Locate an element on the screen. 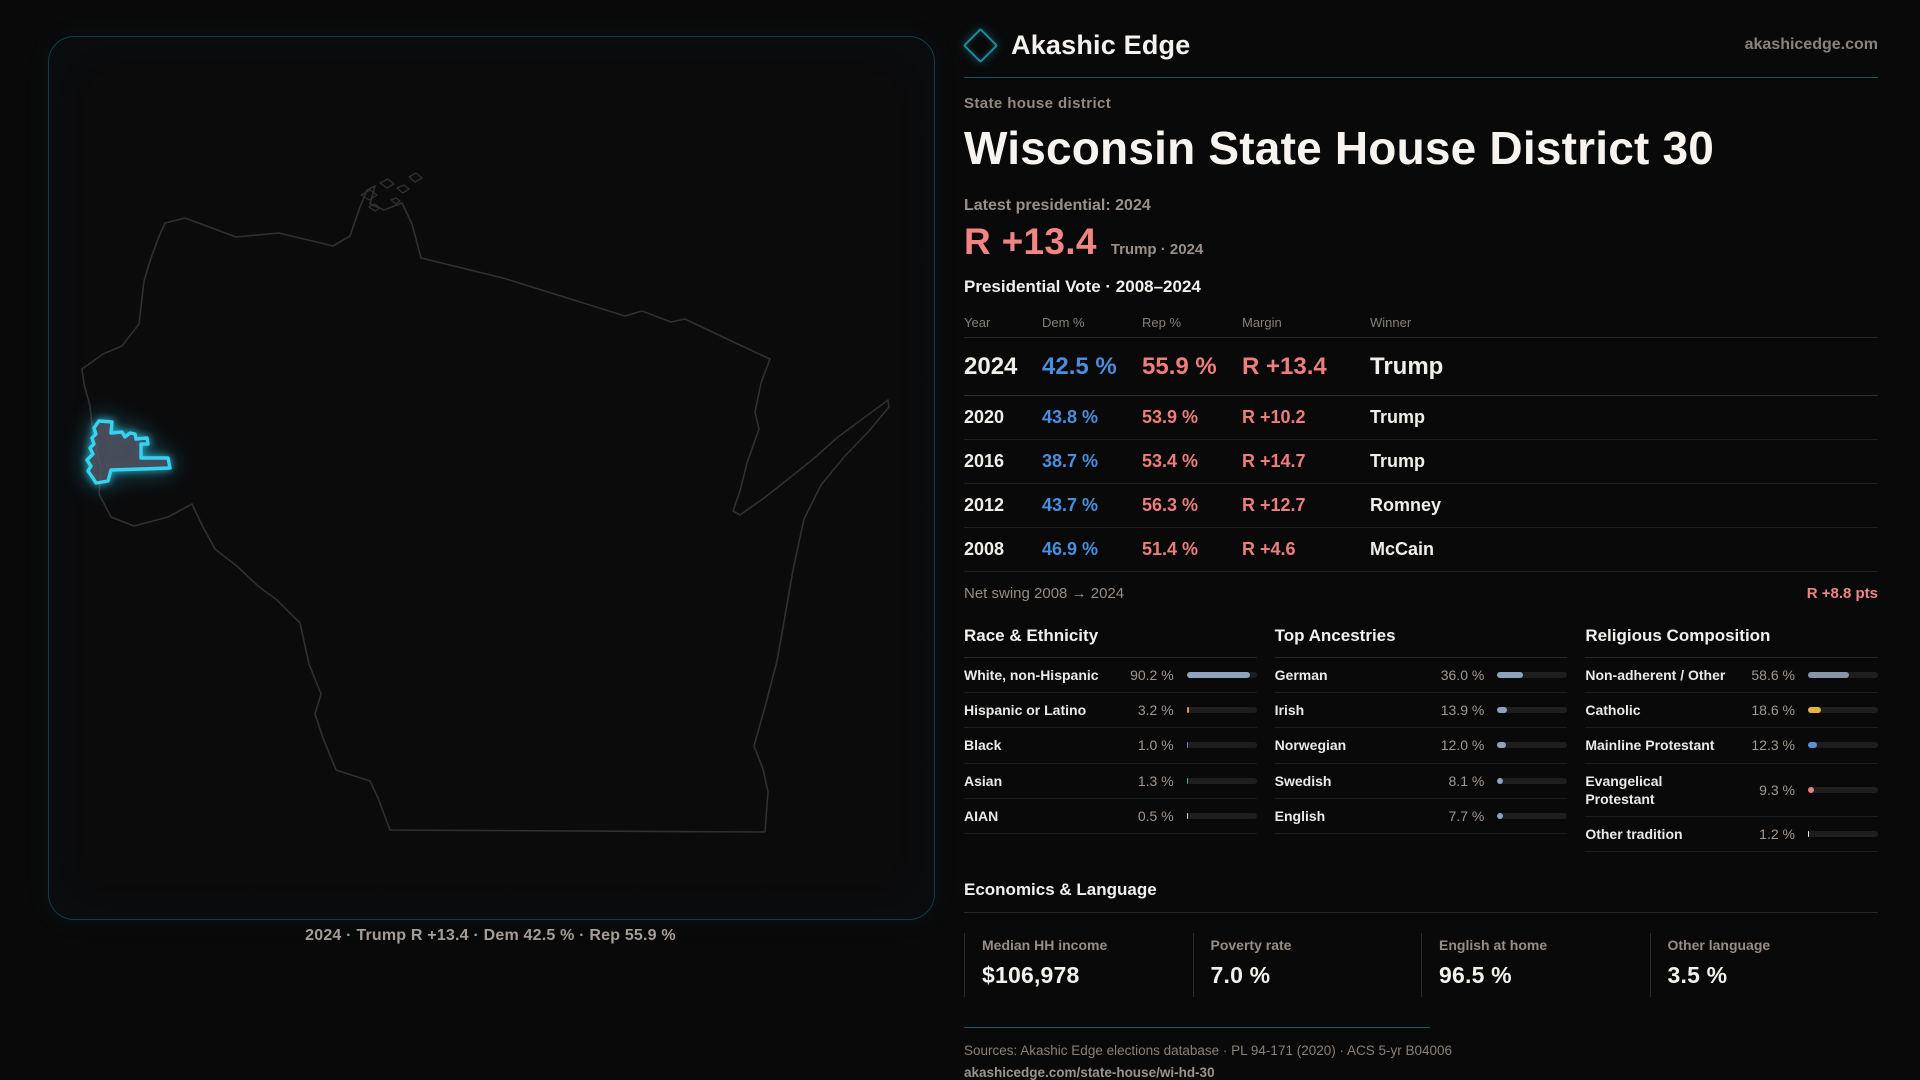  cell-margin: R +12.7 is located at coordinates (1274, 505).